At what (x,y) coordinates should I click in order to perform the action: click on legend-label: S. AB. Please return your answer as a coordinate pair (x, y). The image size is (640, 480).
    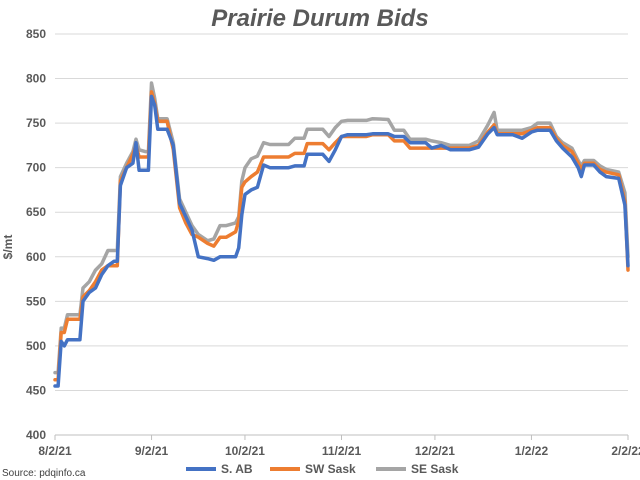
    Looking at the image, I should click on (237, 469).